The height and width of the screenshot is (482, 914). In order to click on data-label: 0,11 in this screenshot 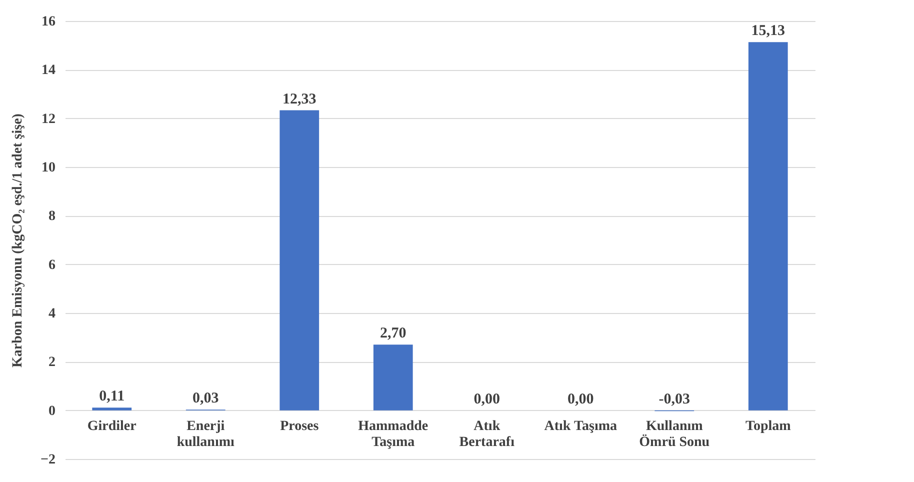, I will do `click(112, 396)`.